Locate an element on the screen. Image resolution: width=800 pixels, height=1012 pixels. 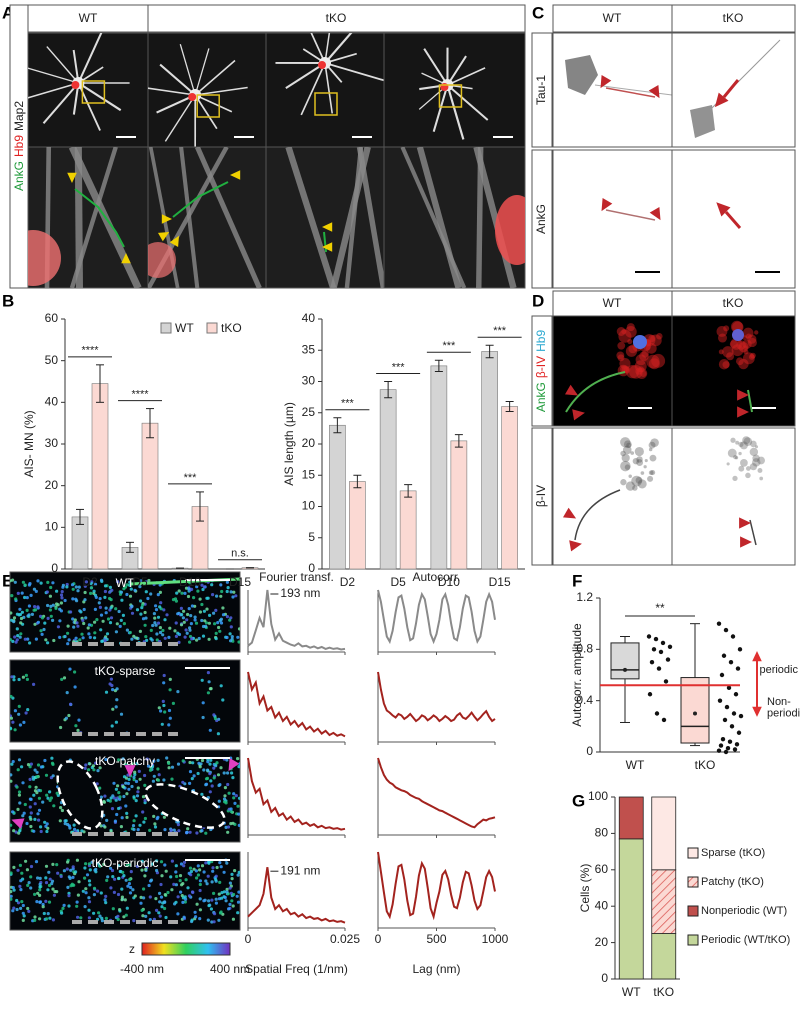
y-tick-label: 60 is located at coordinates (602, 869).